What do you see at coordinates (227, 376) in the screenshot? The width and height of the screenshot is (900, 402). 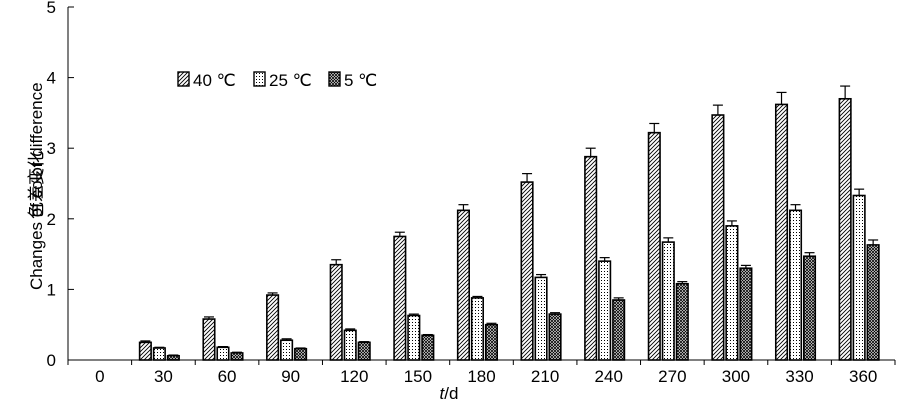 I see `x-tick-label: 60` at bounding box center [227, 376].